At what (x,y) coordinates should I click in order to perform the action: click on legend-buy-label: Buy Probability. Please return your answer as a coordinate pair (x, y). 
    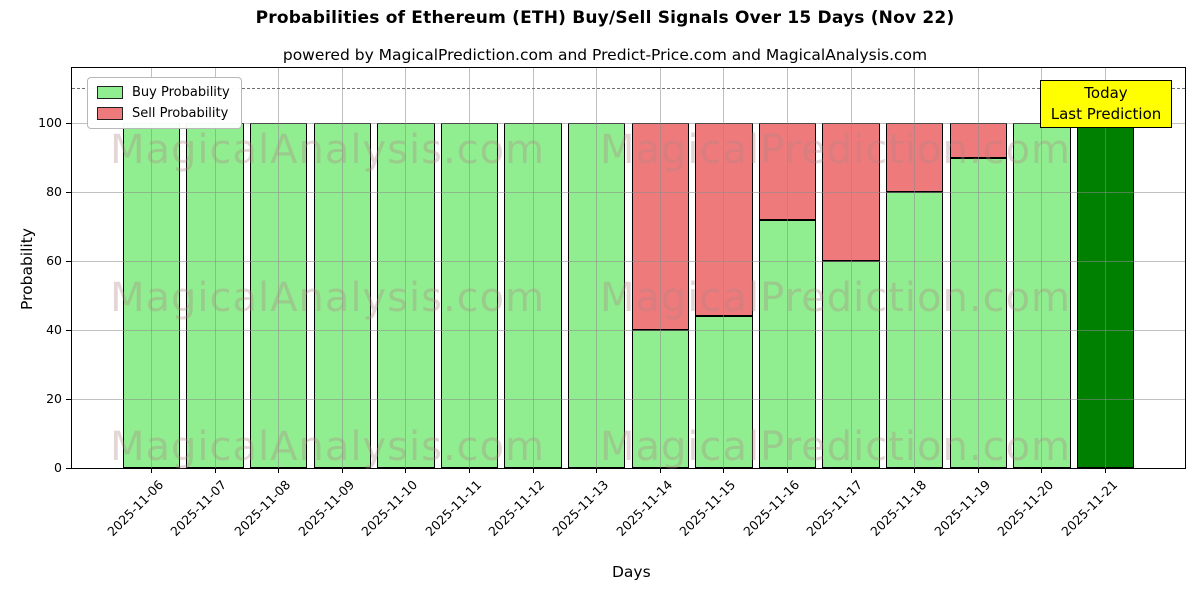
    Looking at the image, I should click on (181, 92).